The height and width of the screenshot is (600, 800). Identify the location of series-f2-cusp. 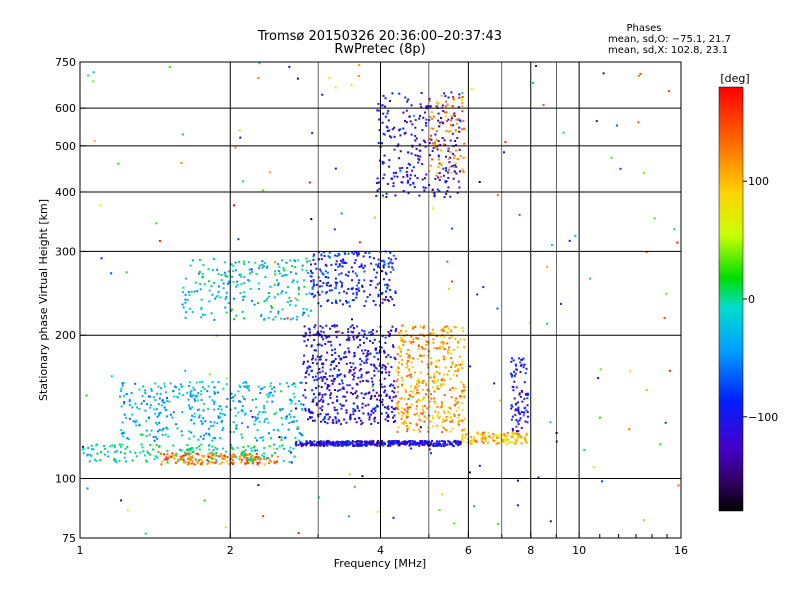
(418, 145).